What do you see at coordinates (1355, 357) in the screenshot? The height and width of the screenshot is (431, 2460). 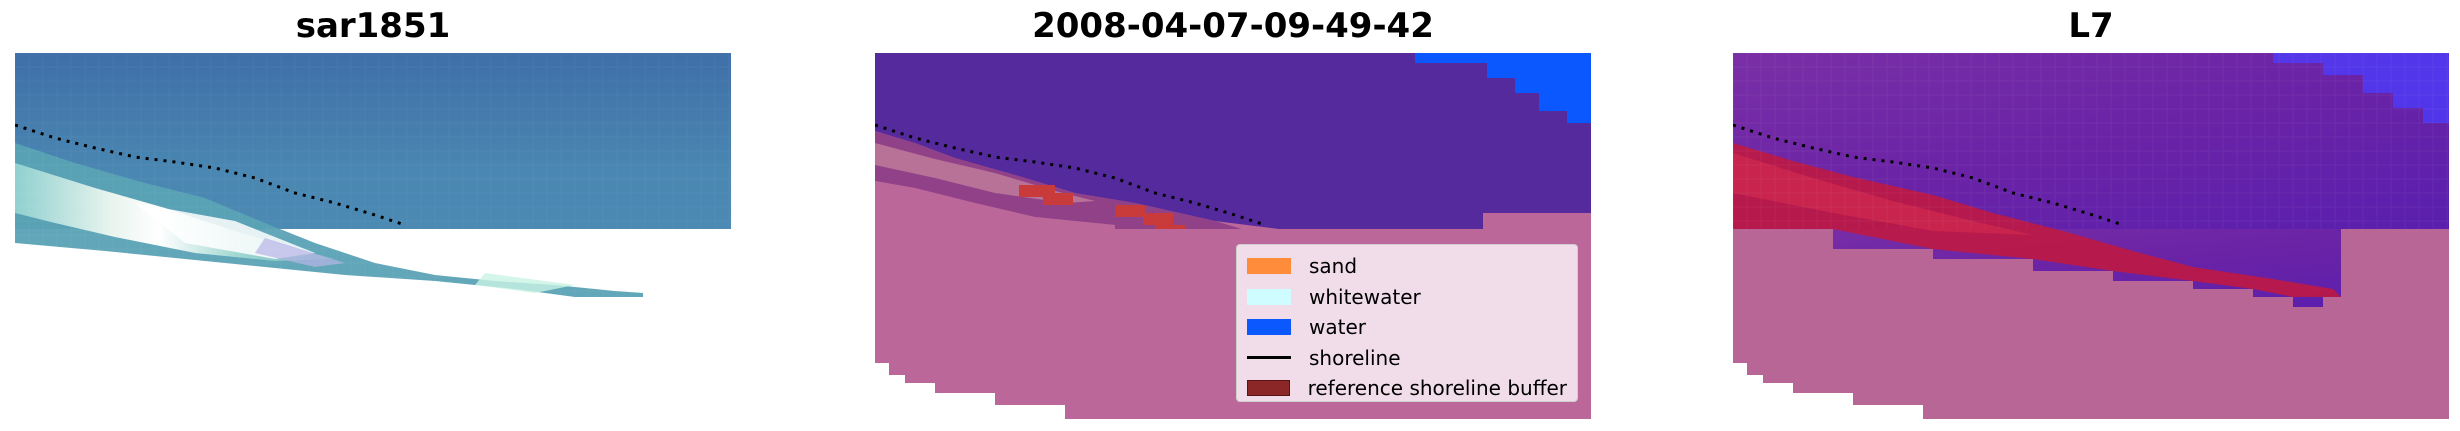 I see `legend-label: shoreline` at bounding box center [1355, 357].